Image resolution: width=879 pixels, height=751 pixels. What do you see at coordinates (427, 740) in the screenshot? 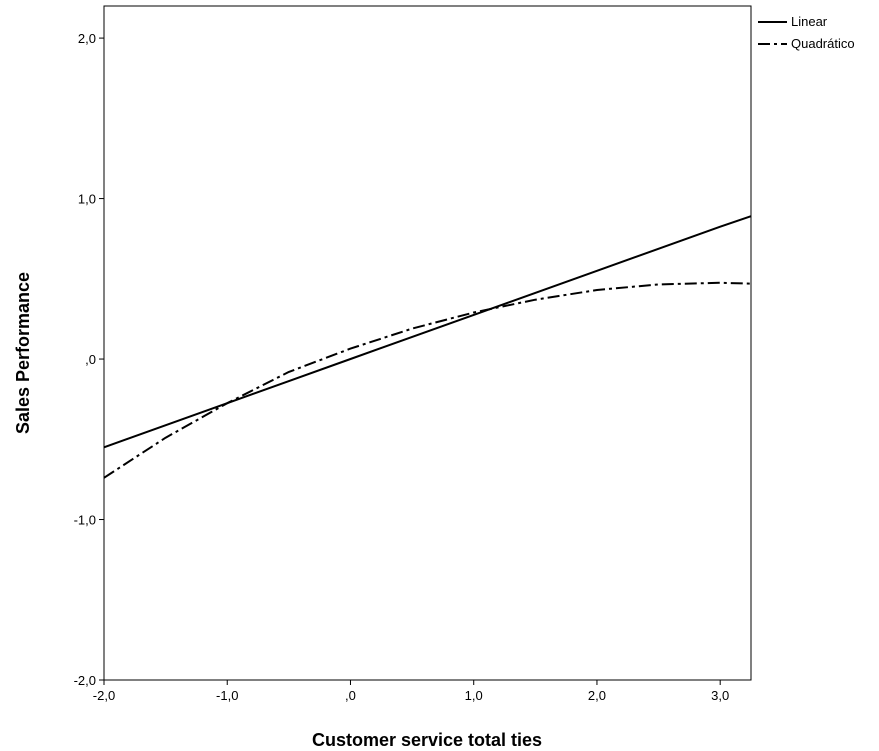
I see `x-axis-title: Customer service total ties` at bounding box center [427, 740].